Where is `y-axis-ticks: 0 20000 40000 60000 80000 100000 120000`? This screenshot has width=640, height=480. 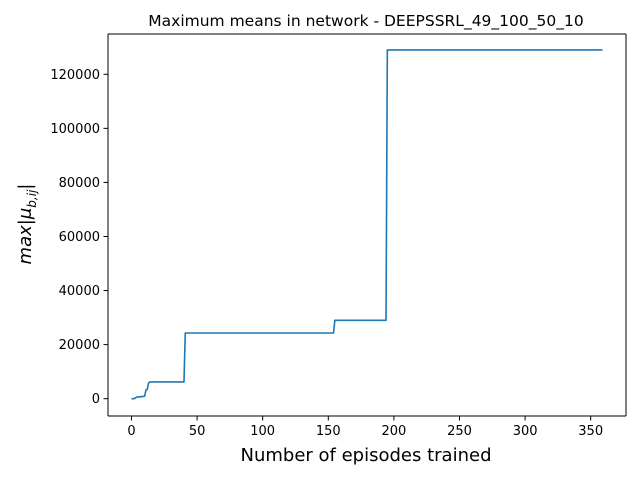
y-axis-ticks: 0 20000 40000 60000 80000 100000 120000 is located at coordinates (79, 237).